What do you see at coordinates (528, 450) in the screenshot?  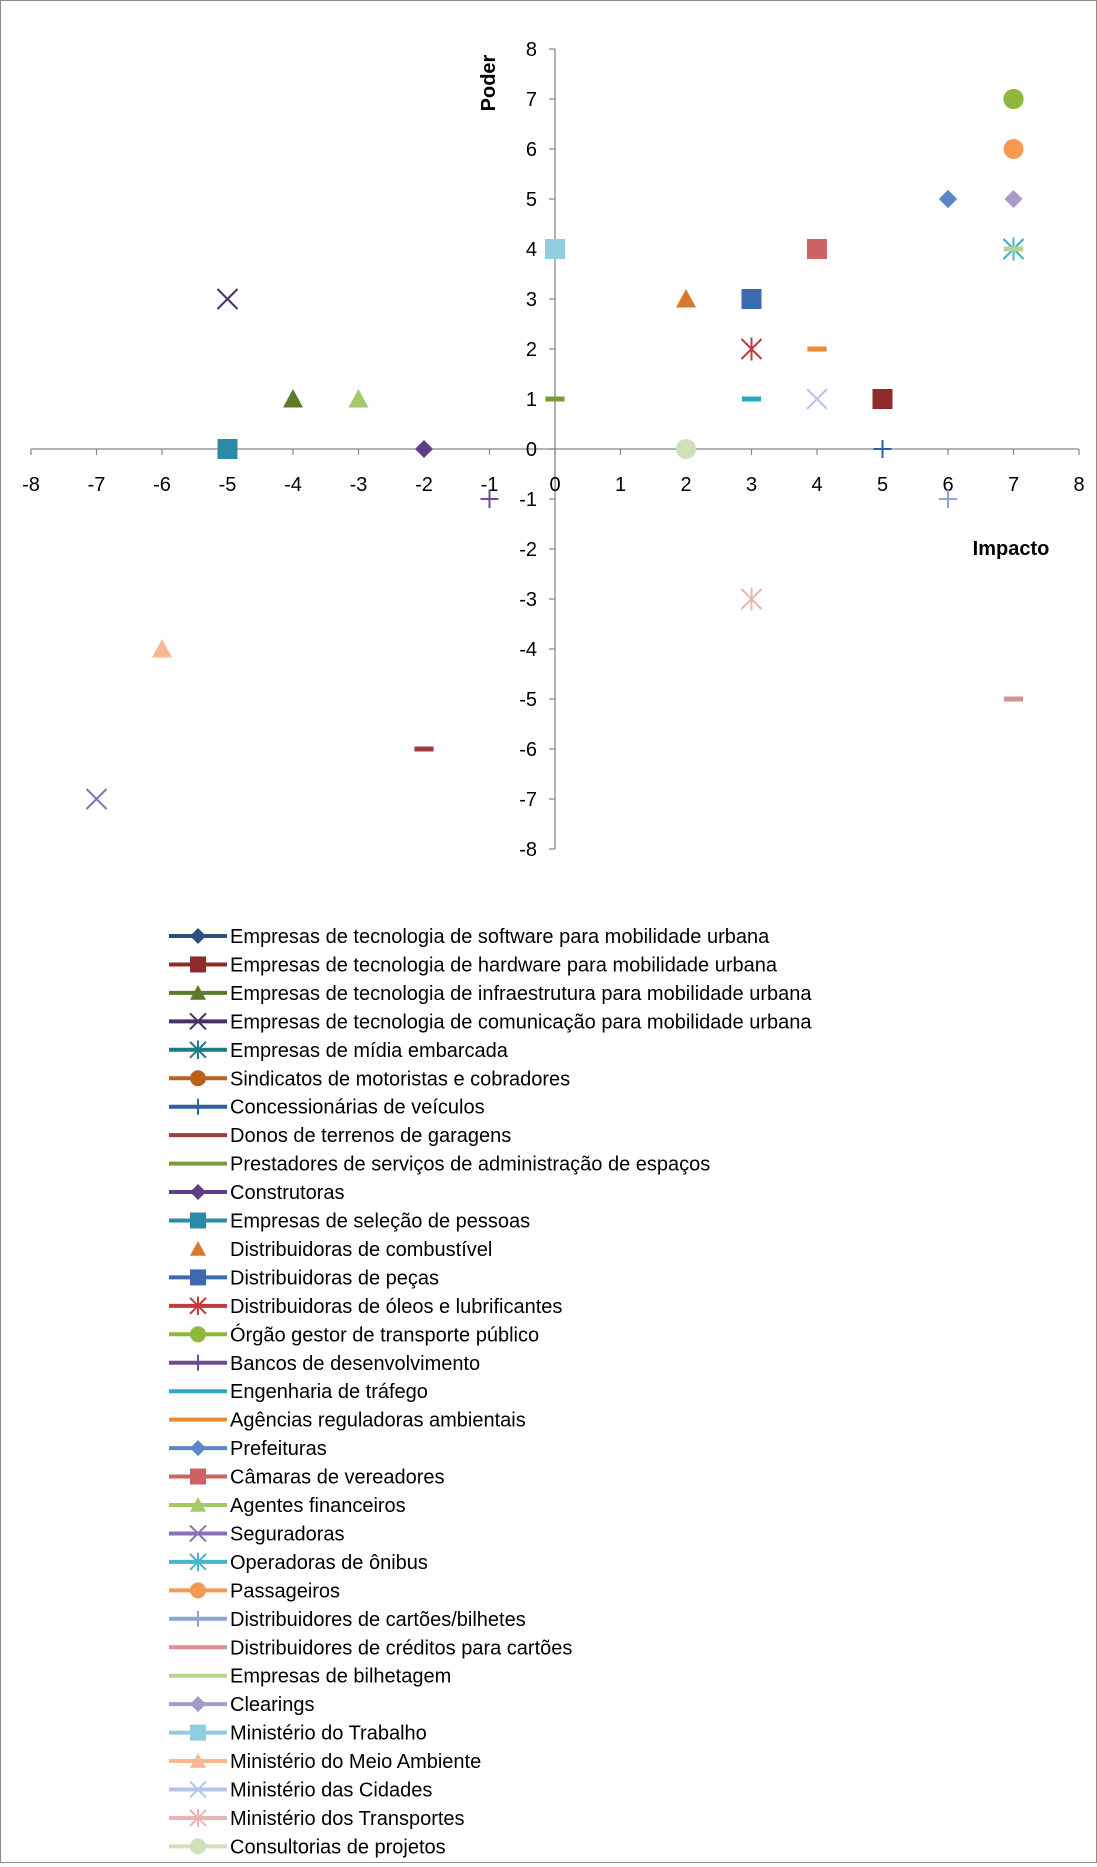 I see `y-tick-labels: 8 7 6 5 4 3 2 1 0 -1 -2 -3 -4 -5 -6 -7 -8` at bounding box center [528, 450].